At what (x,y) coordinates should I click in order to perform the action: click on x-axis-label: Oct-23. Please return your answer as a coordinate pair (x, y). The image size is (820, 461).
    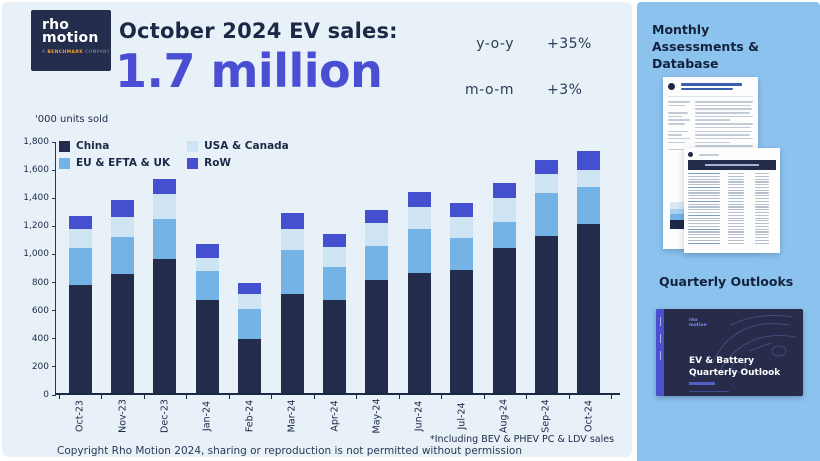
    Looking at the image, I should click on (80, 416).